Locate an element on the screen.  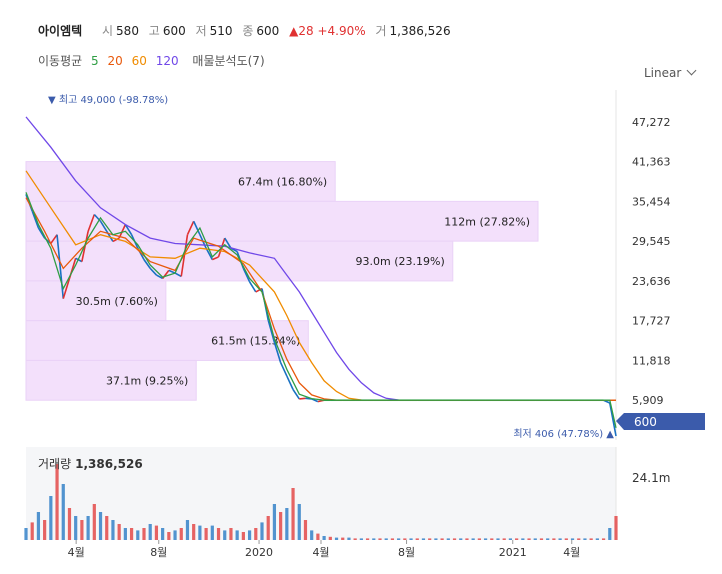
volume-profile-toggle: 매물분석도(7) is located at coordinates (228, 61).